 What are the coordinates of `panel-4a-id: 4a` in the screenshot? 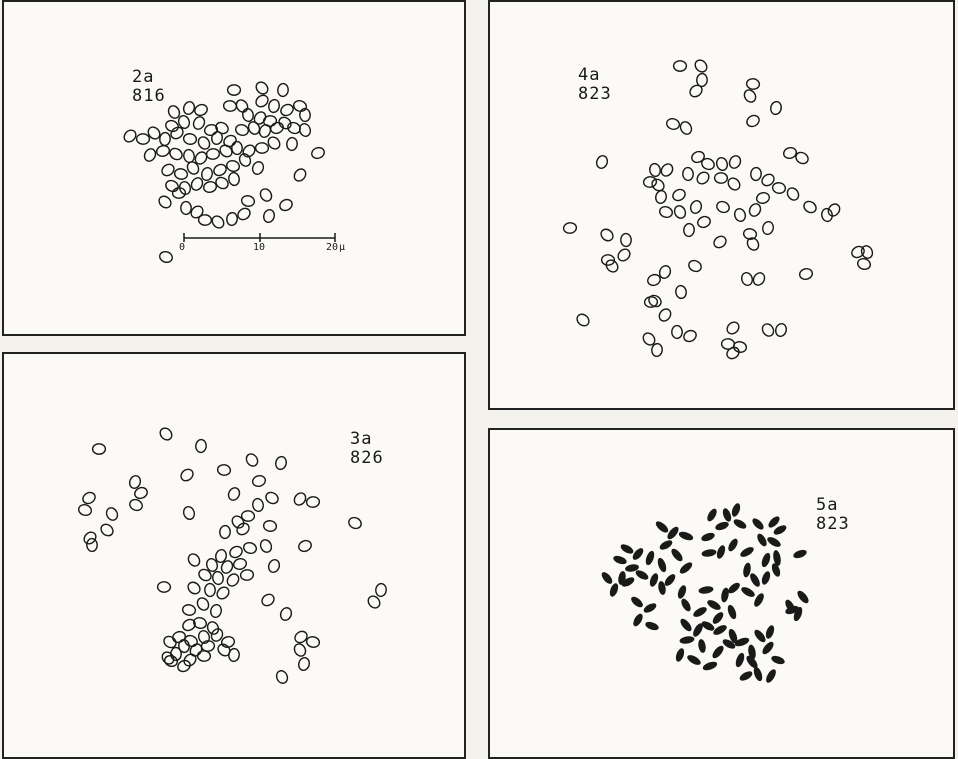 It's located at (589, 75).